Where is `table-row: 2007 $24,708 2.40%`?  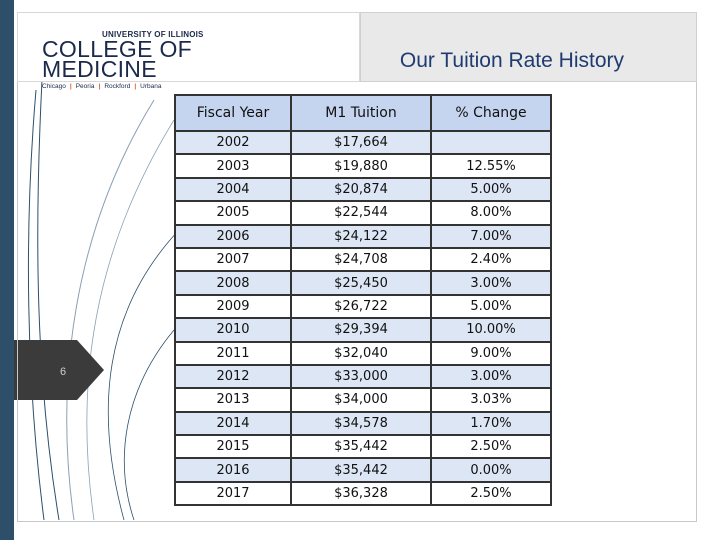
table-row: 2007 $24,708 2.40% is located at coordinates (363, 259).